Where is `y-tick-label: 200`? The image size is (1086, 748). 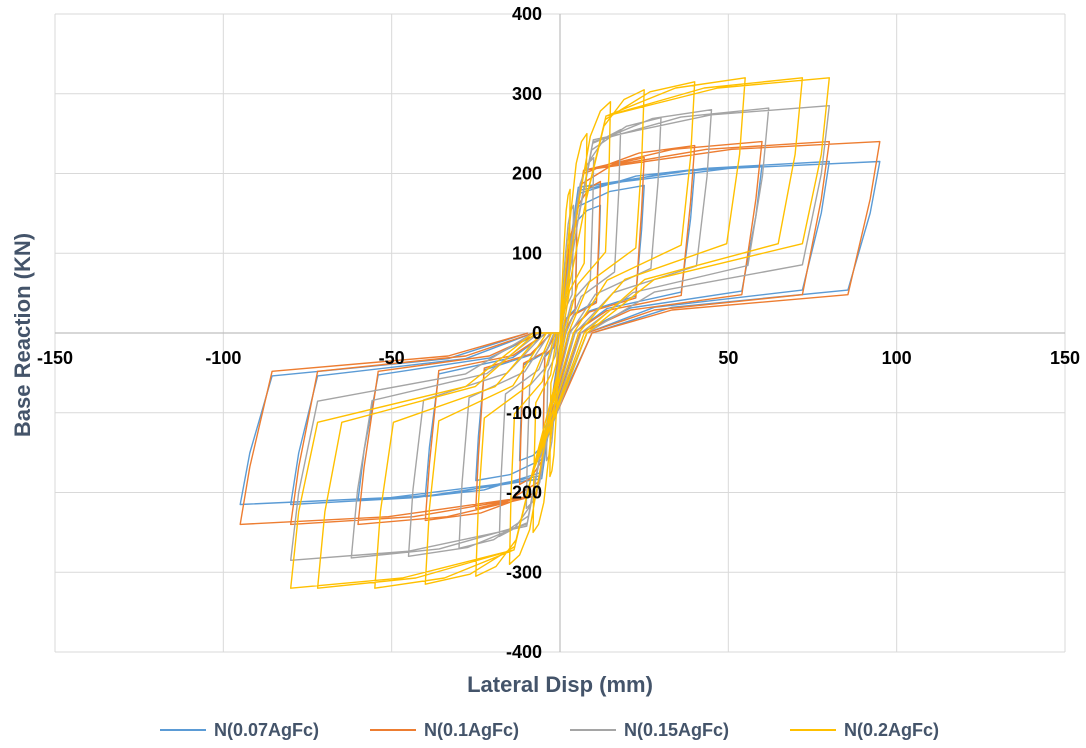
y-tick-label: 200 is located at coordinates (527, 174).